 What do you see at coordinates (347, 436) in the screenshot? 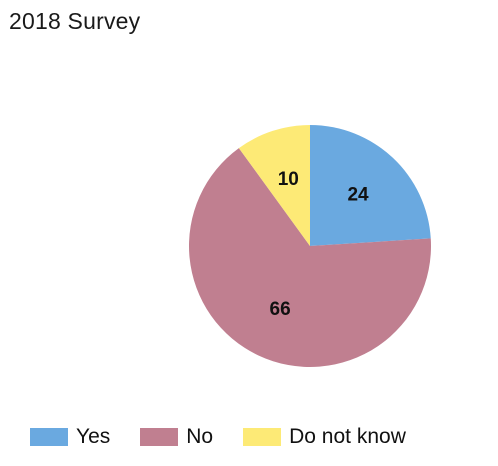
I see `legend-label-do-not-know: Do not know` at bounding box center [347, 436].